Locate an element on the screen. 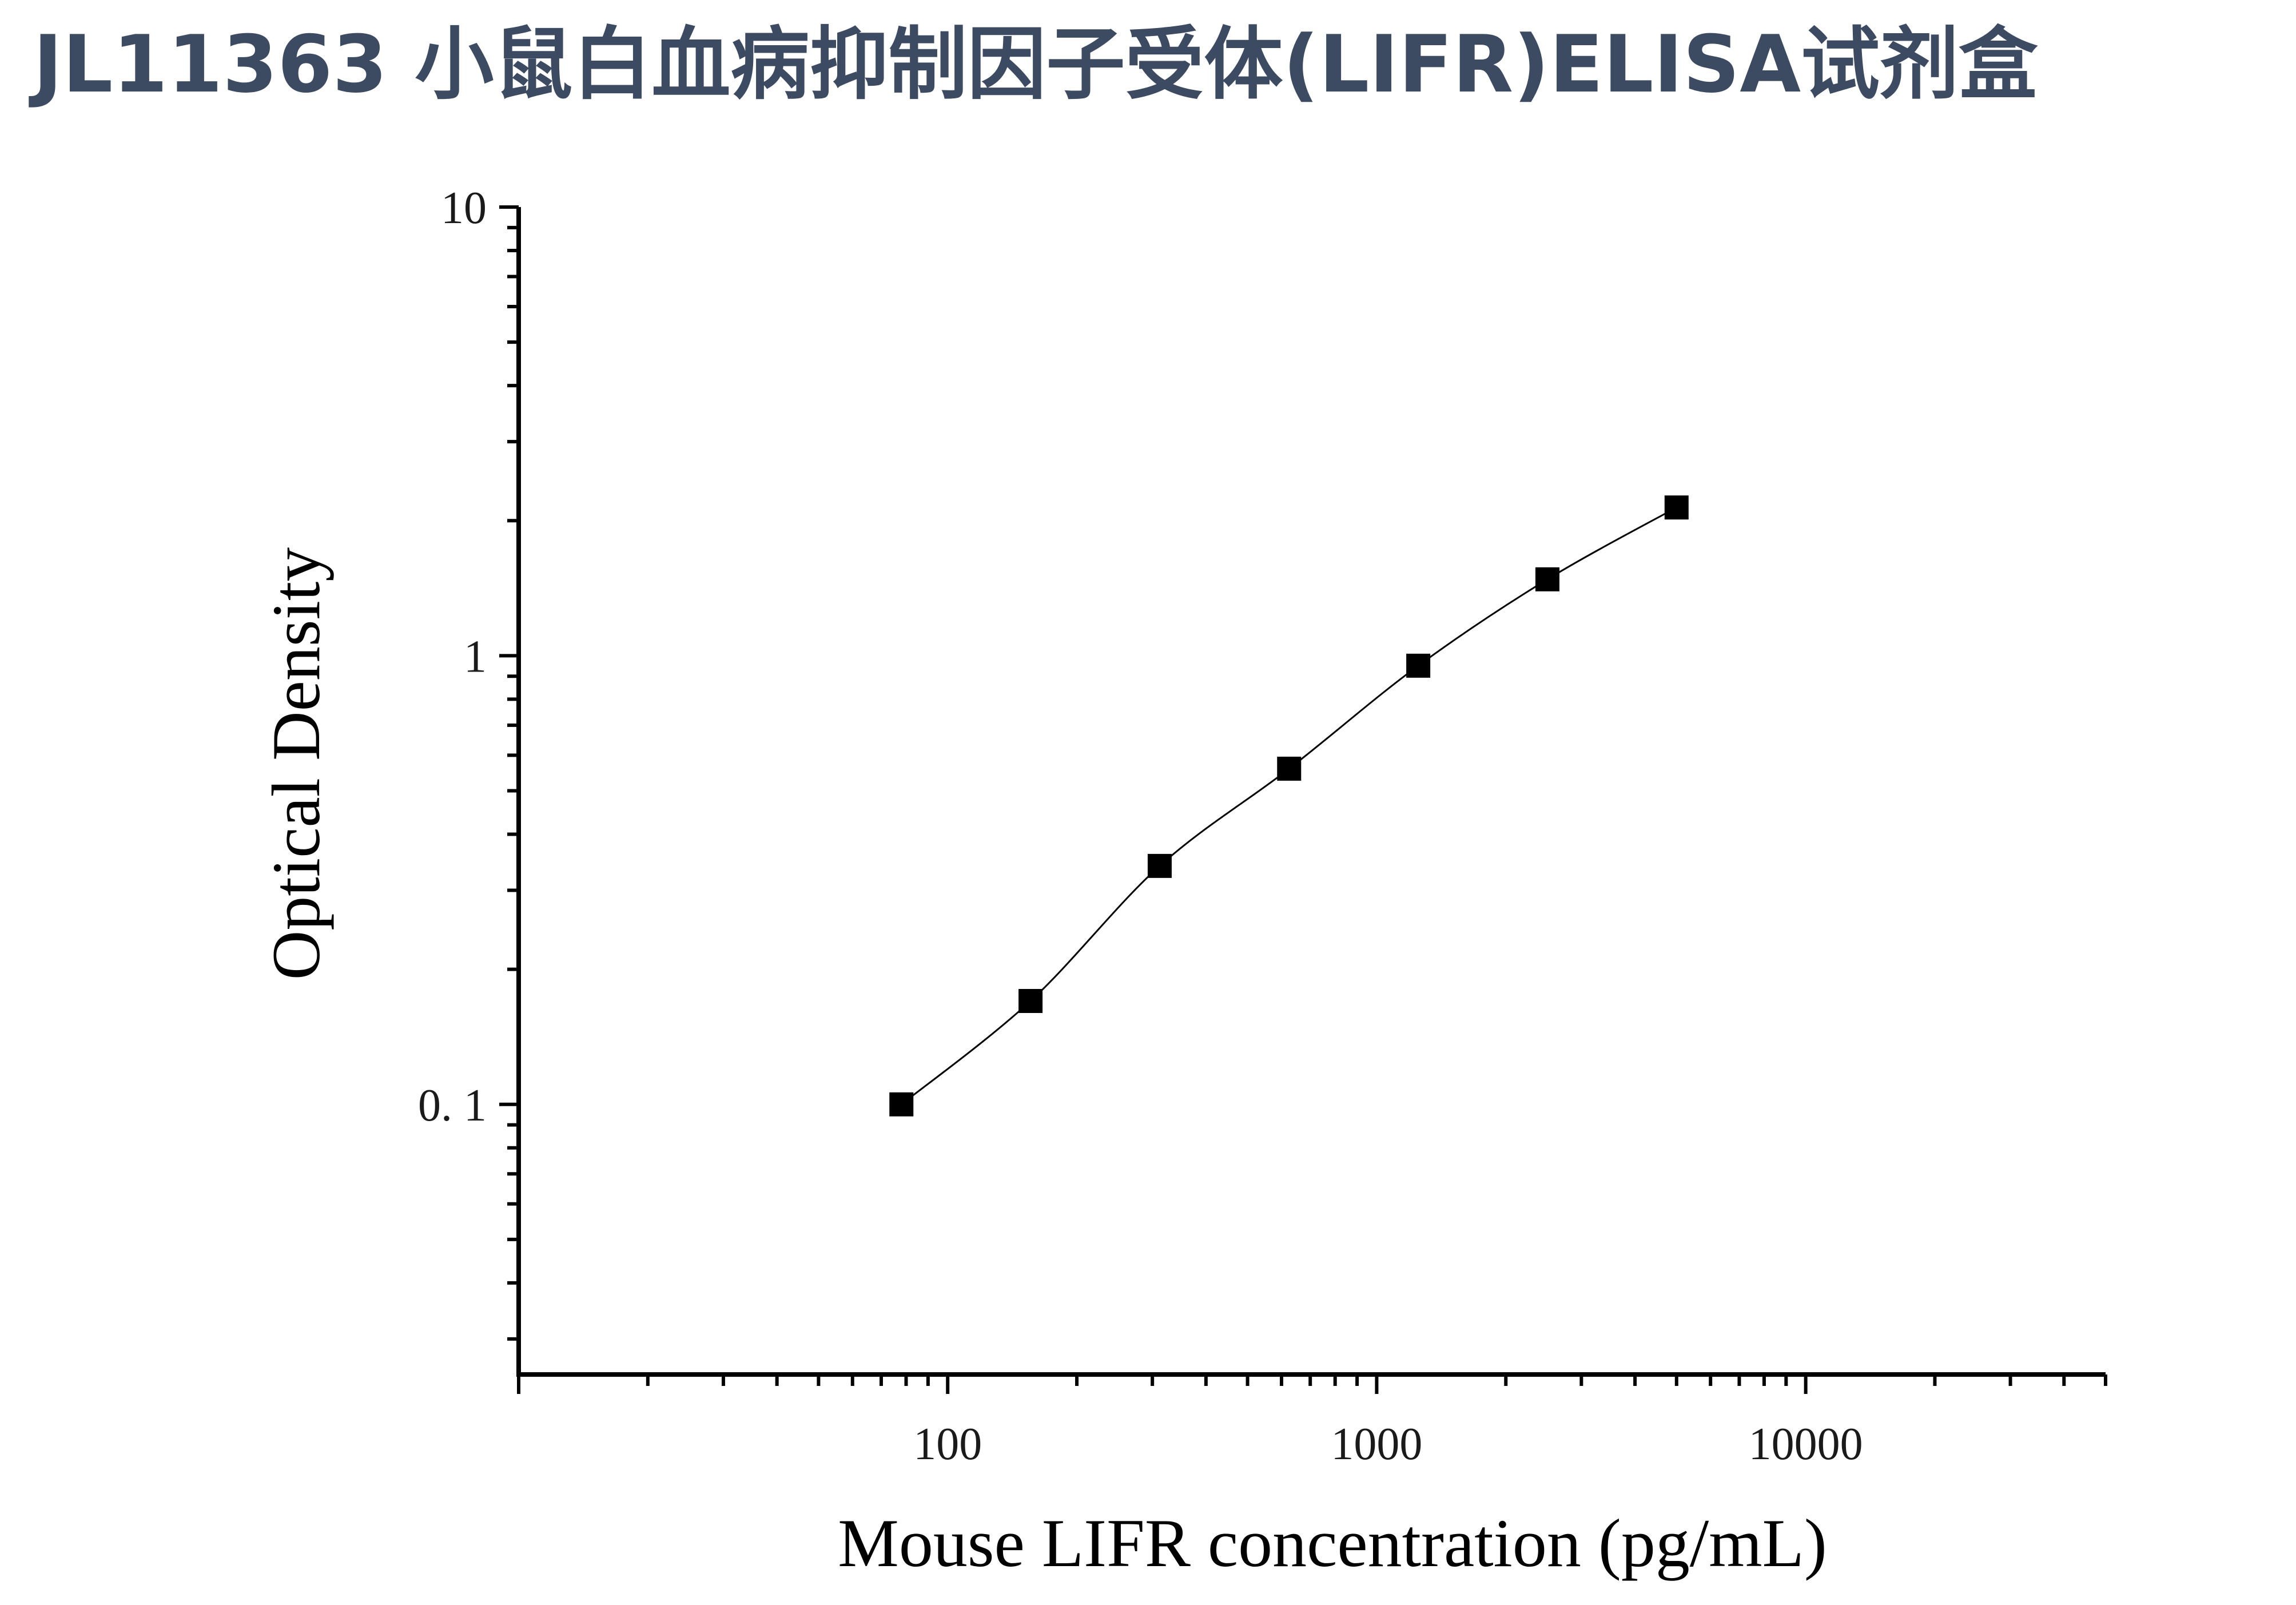 The height and width of the screenshot is (1605, 2296). x-axis-ticks: 100 1000 10000 is located at coordinates (1312, 1421).